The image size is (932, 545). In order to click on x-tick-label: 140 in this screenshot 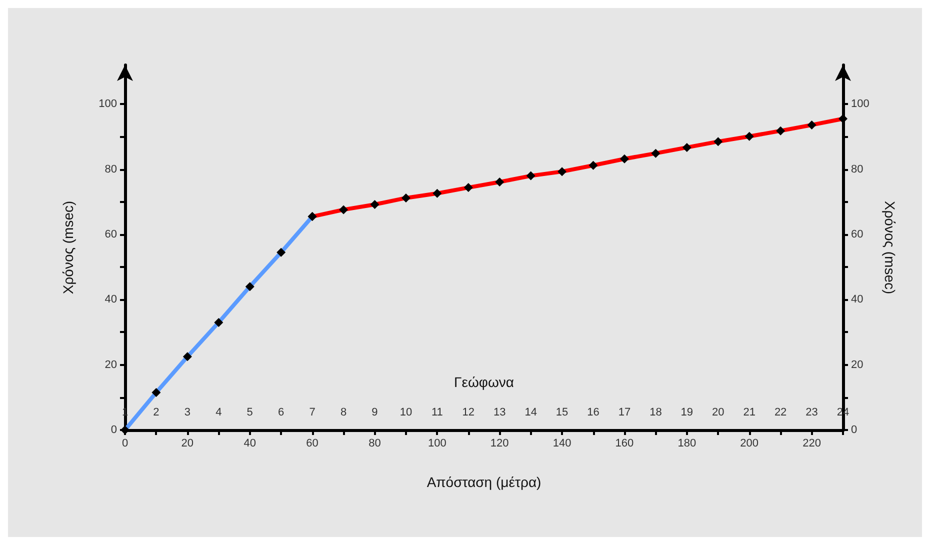, I will do `click(562, 444)`.